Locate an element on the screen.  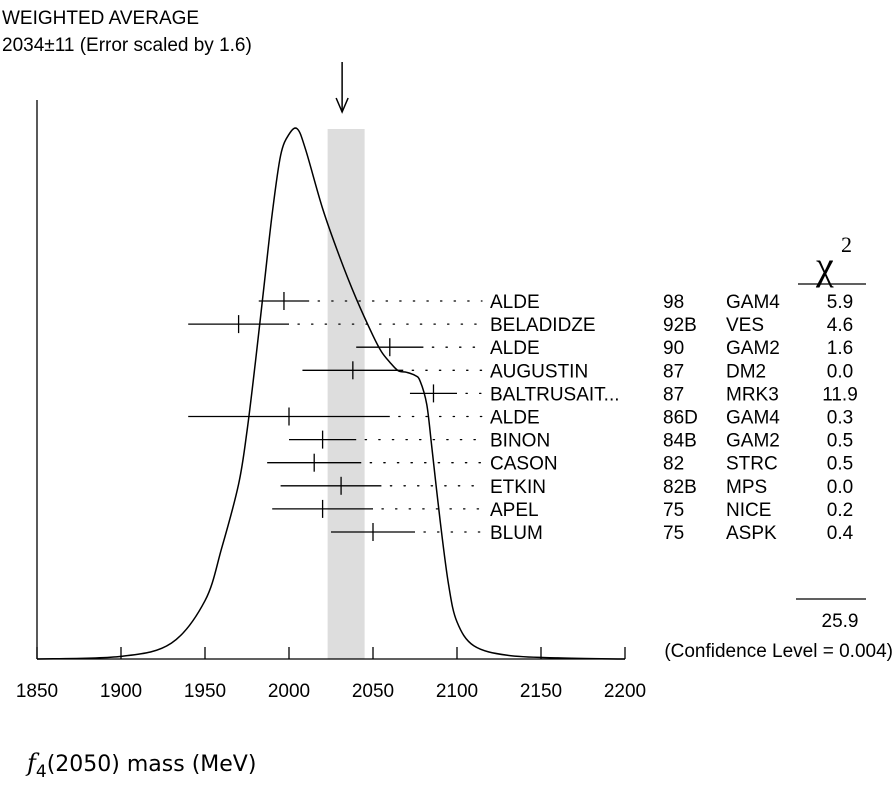
average-arrow is located at coordinates (342, 88).